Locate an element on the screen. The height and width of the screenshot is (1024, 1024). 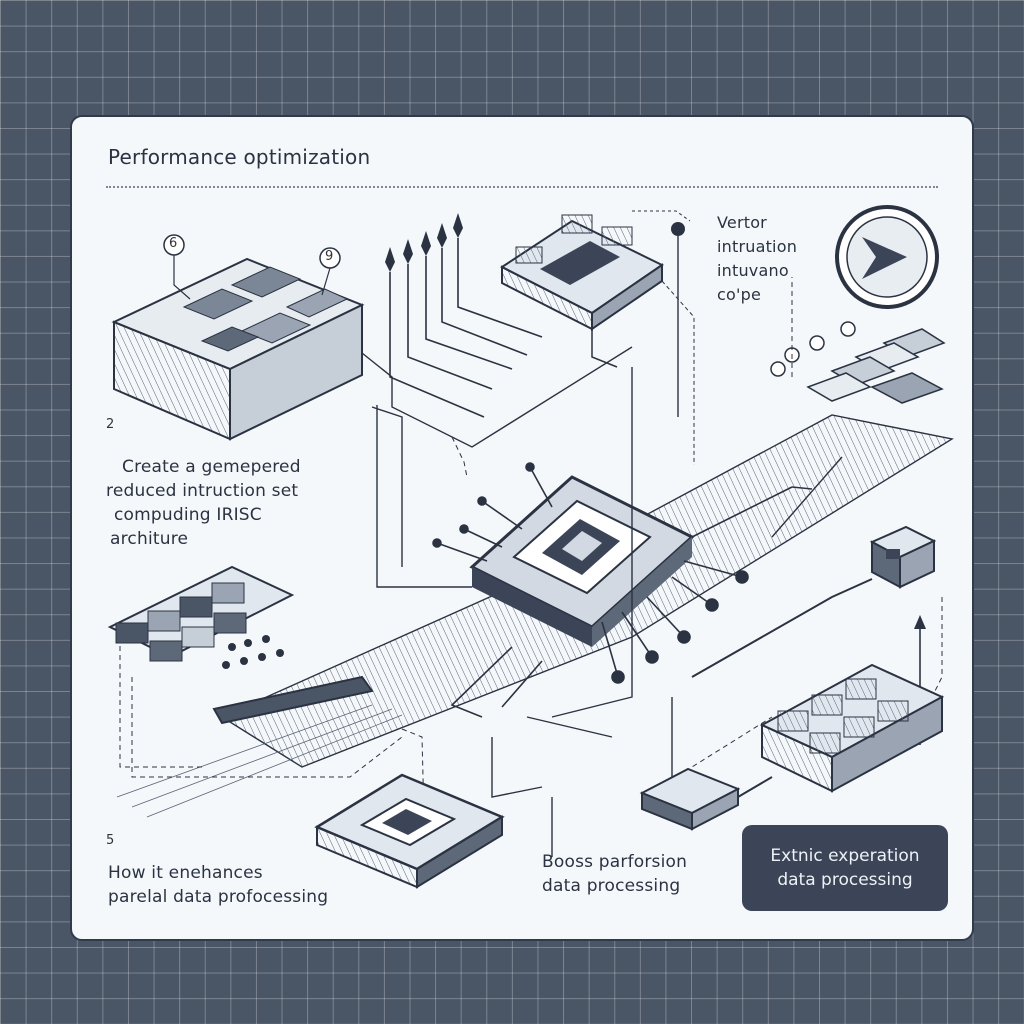
vector-line-2: intruation is located at coordinates (757, 246).